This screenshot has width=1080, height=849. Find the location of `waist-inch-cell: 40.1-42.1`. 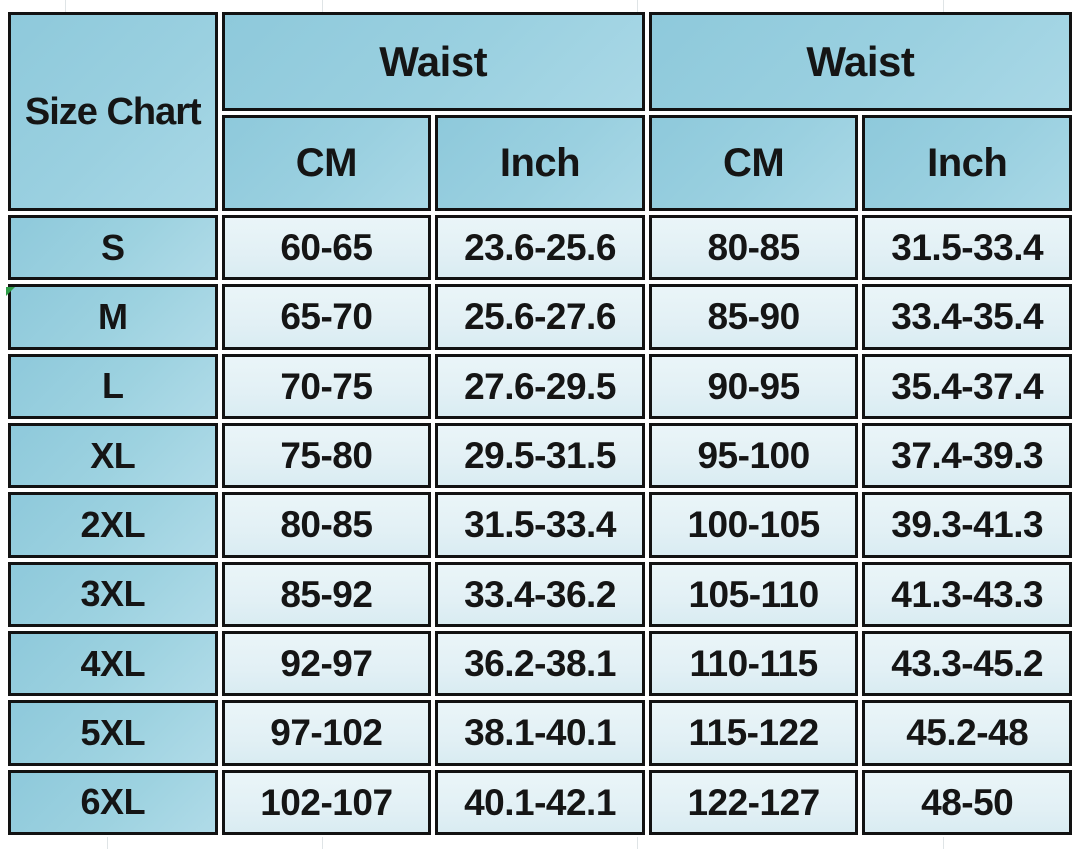

waist-inch-cell: 40.1-42.1 is located at coordinates (540, 802).